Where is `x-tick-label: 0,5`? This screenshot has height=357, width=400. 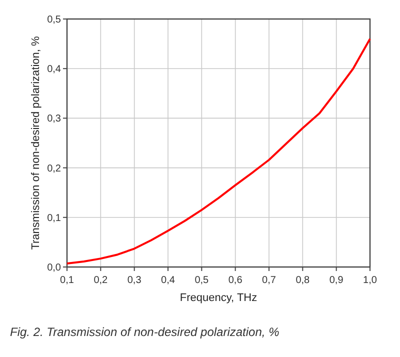 x-tick-label: 0,5 is located at coordinates (202, 280).